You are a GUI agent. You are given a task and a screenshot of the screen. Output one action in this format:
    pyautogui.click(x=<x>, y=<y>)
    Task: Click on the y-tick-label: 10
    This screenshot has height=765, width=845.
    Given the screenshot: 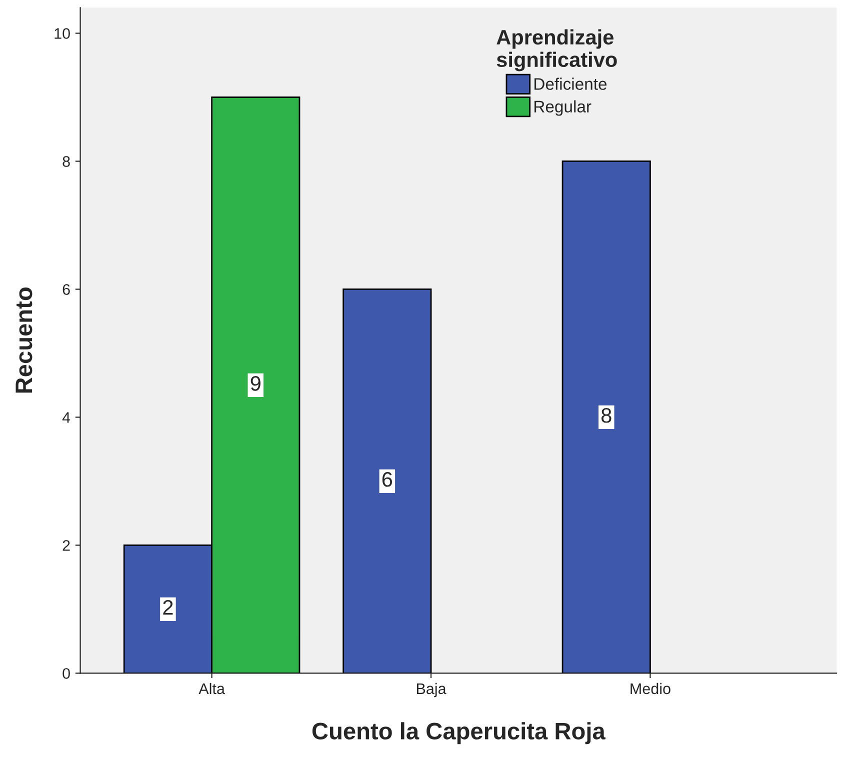 What is the action you would take?
    pyautogui.click(x=62, y=33)
    